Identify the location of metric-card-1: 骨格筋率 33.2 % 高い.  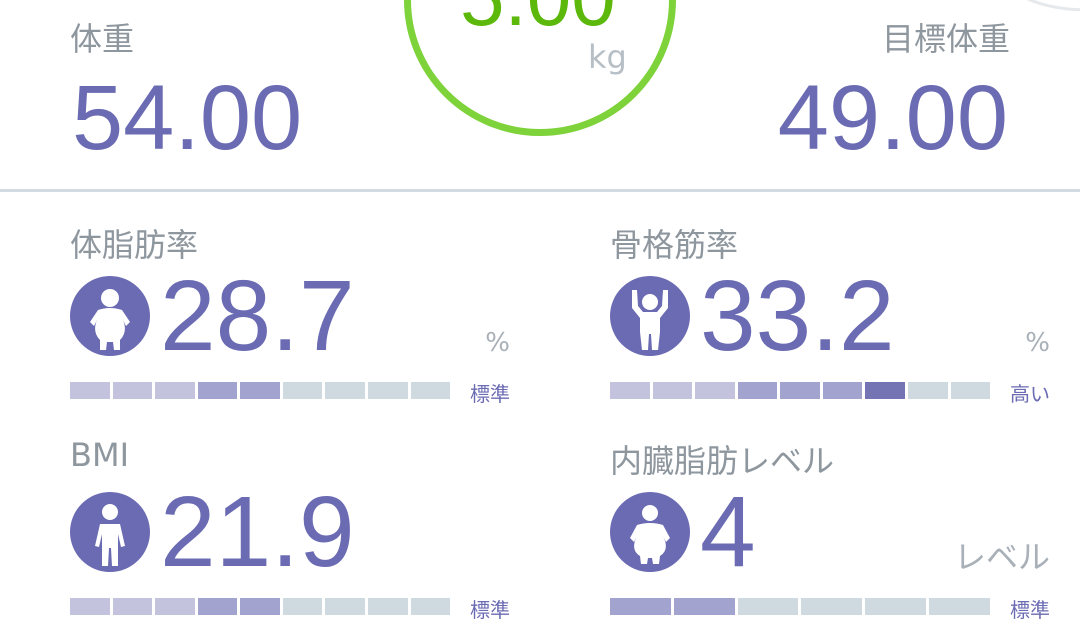
(830, 320).